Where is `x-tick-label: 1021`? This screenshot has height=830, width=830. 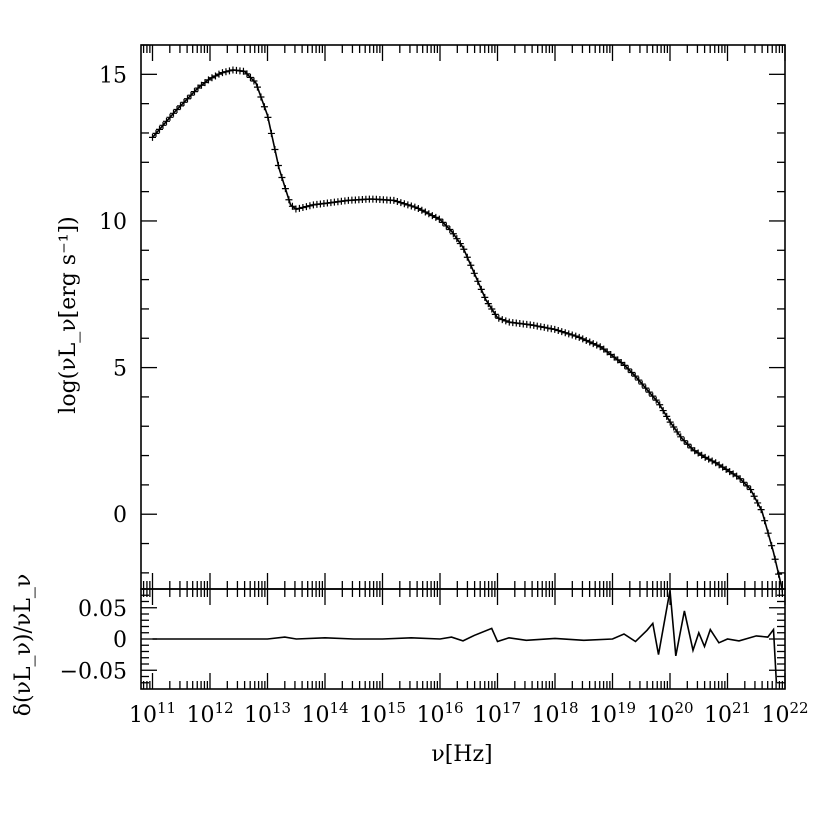
x-tick-label: 1021 is located at coordinates (727, 713).